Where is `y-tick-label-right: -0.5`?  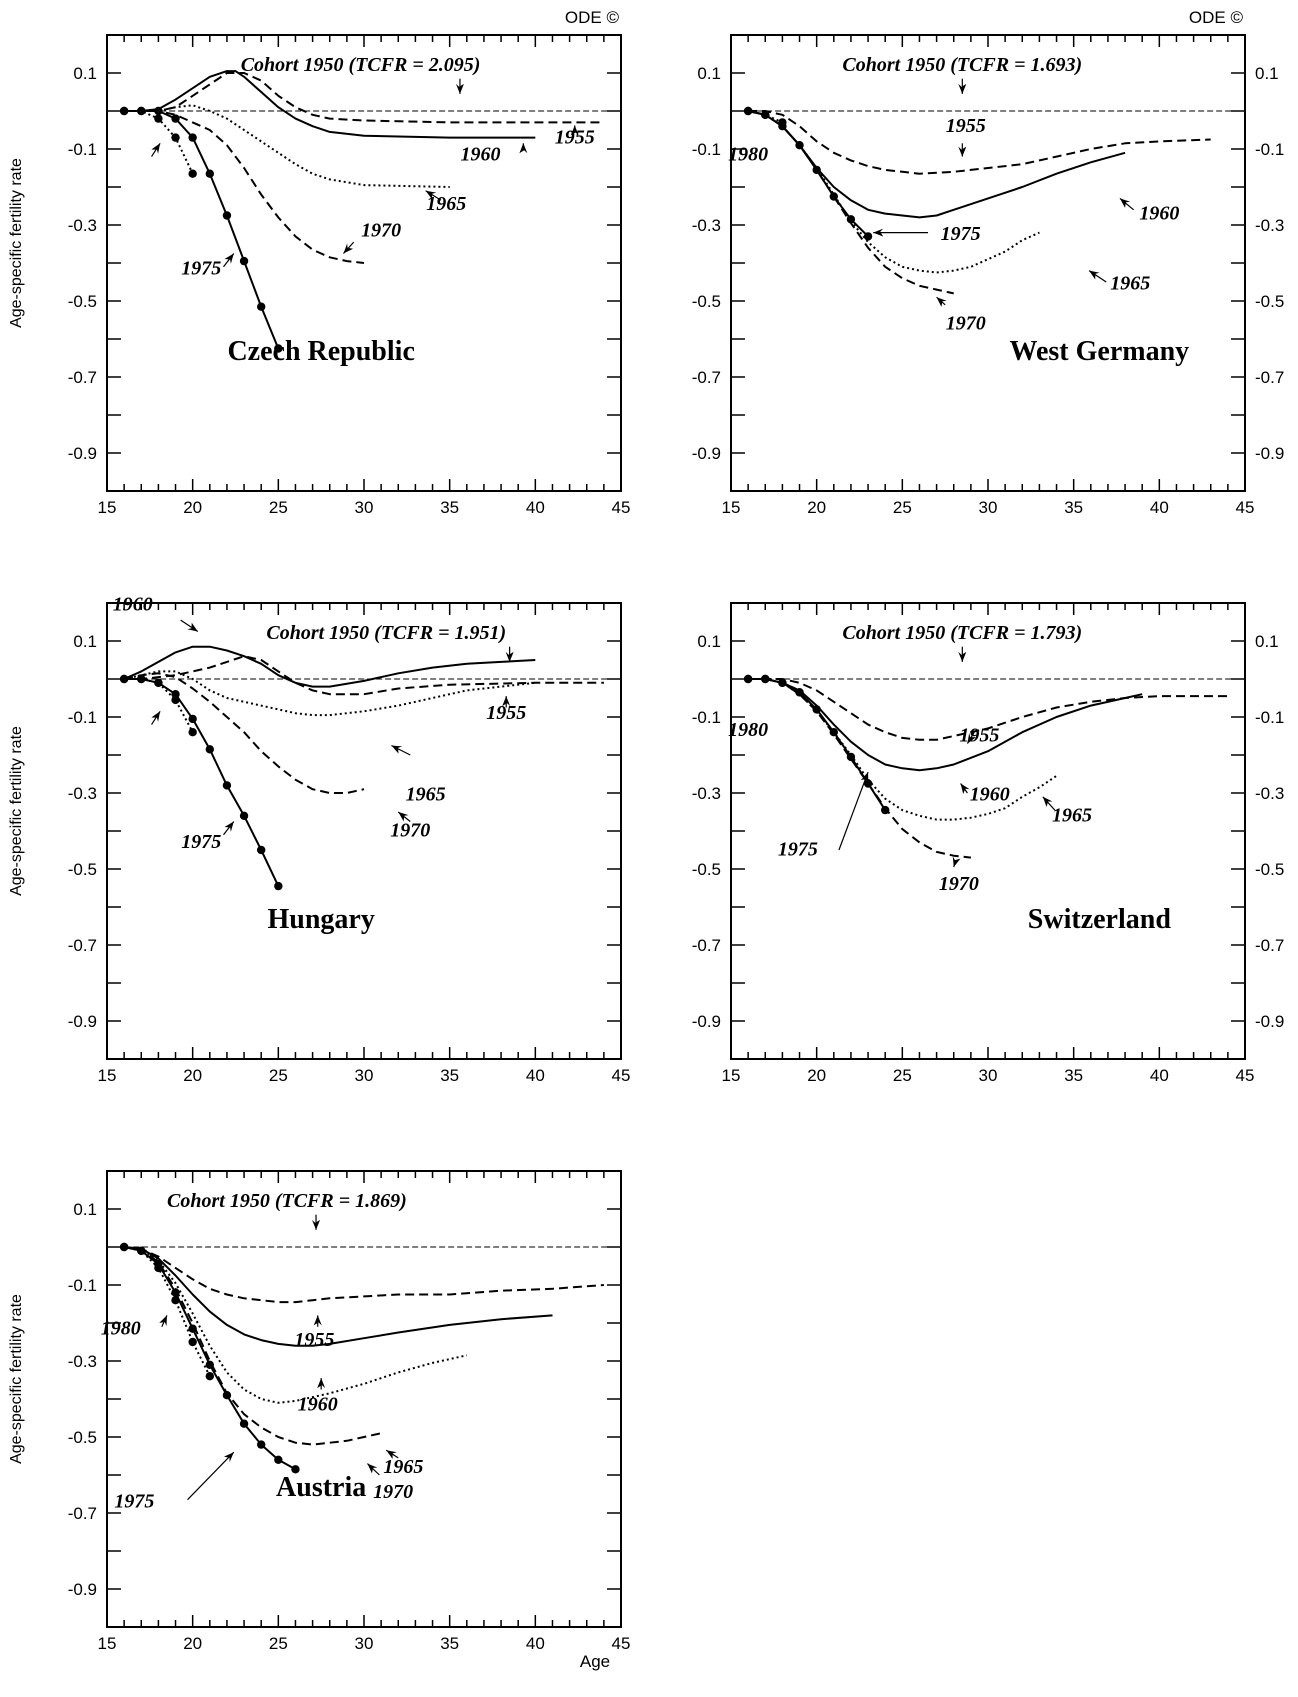 y-tick-label-right: -0.5 is located at coordinates (1269, 869).